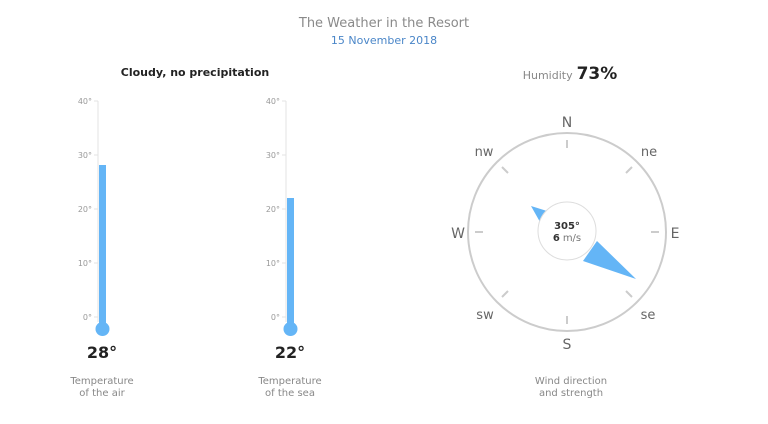 The width and height of the screenshot is (768, 424). Describe the element at coordinates (675, 234) in the screenshot. I see `compass-e: E` at that location.